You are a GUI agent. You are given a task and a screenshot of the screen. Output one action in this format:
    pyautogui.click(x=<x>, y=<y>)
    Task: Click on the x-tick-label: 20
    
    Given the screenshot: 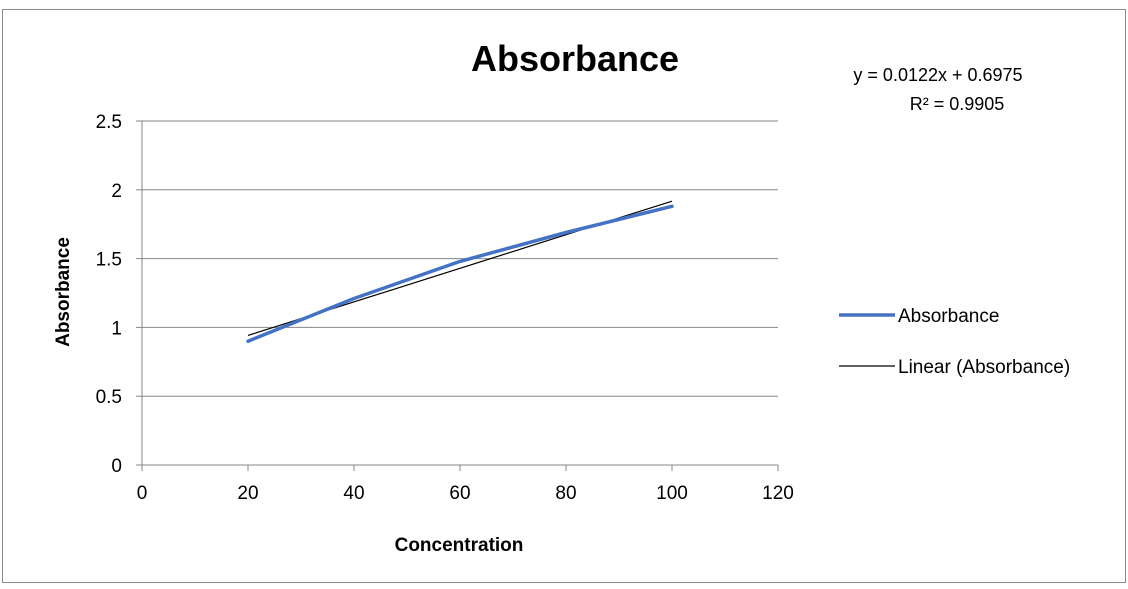 What is the action you would take?
    pyautogui.click(x=247, y=493)
    